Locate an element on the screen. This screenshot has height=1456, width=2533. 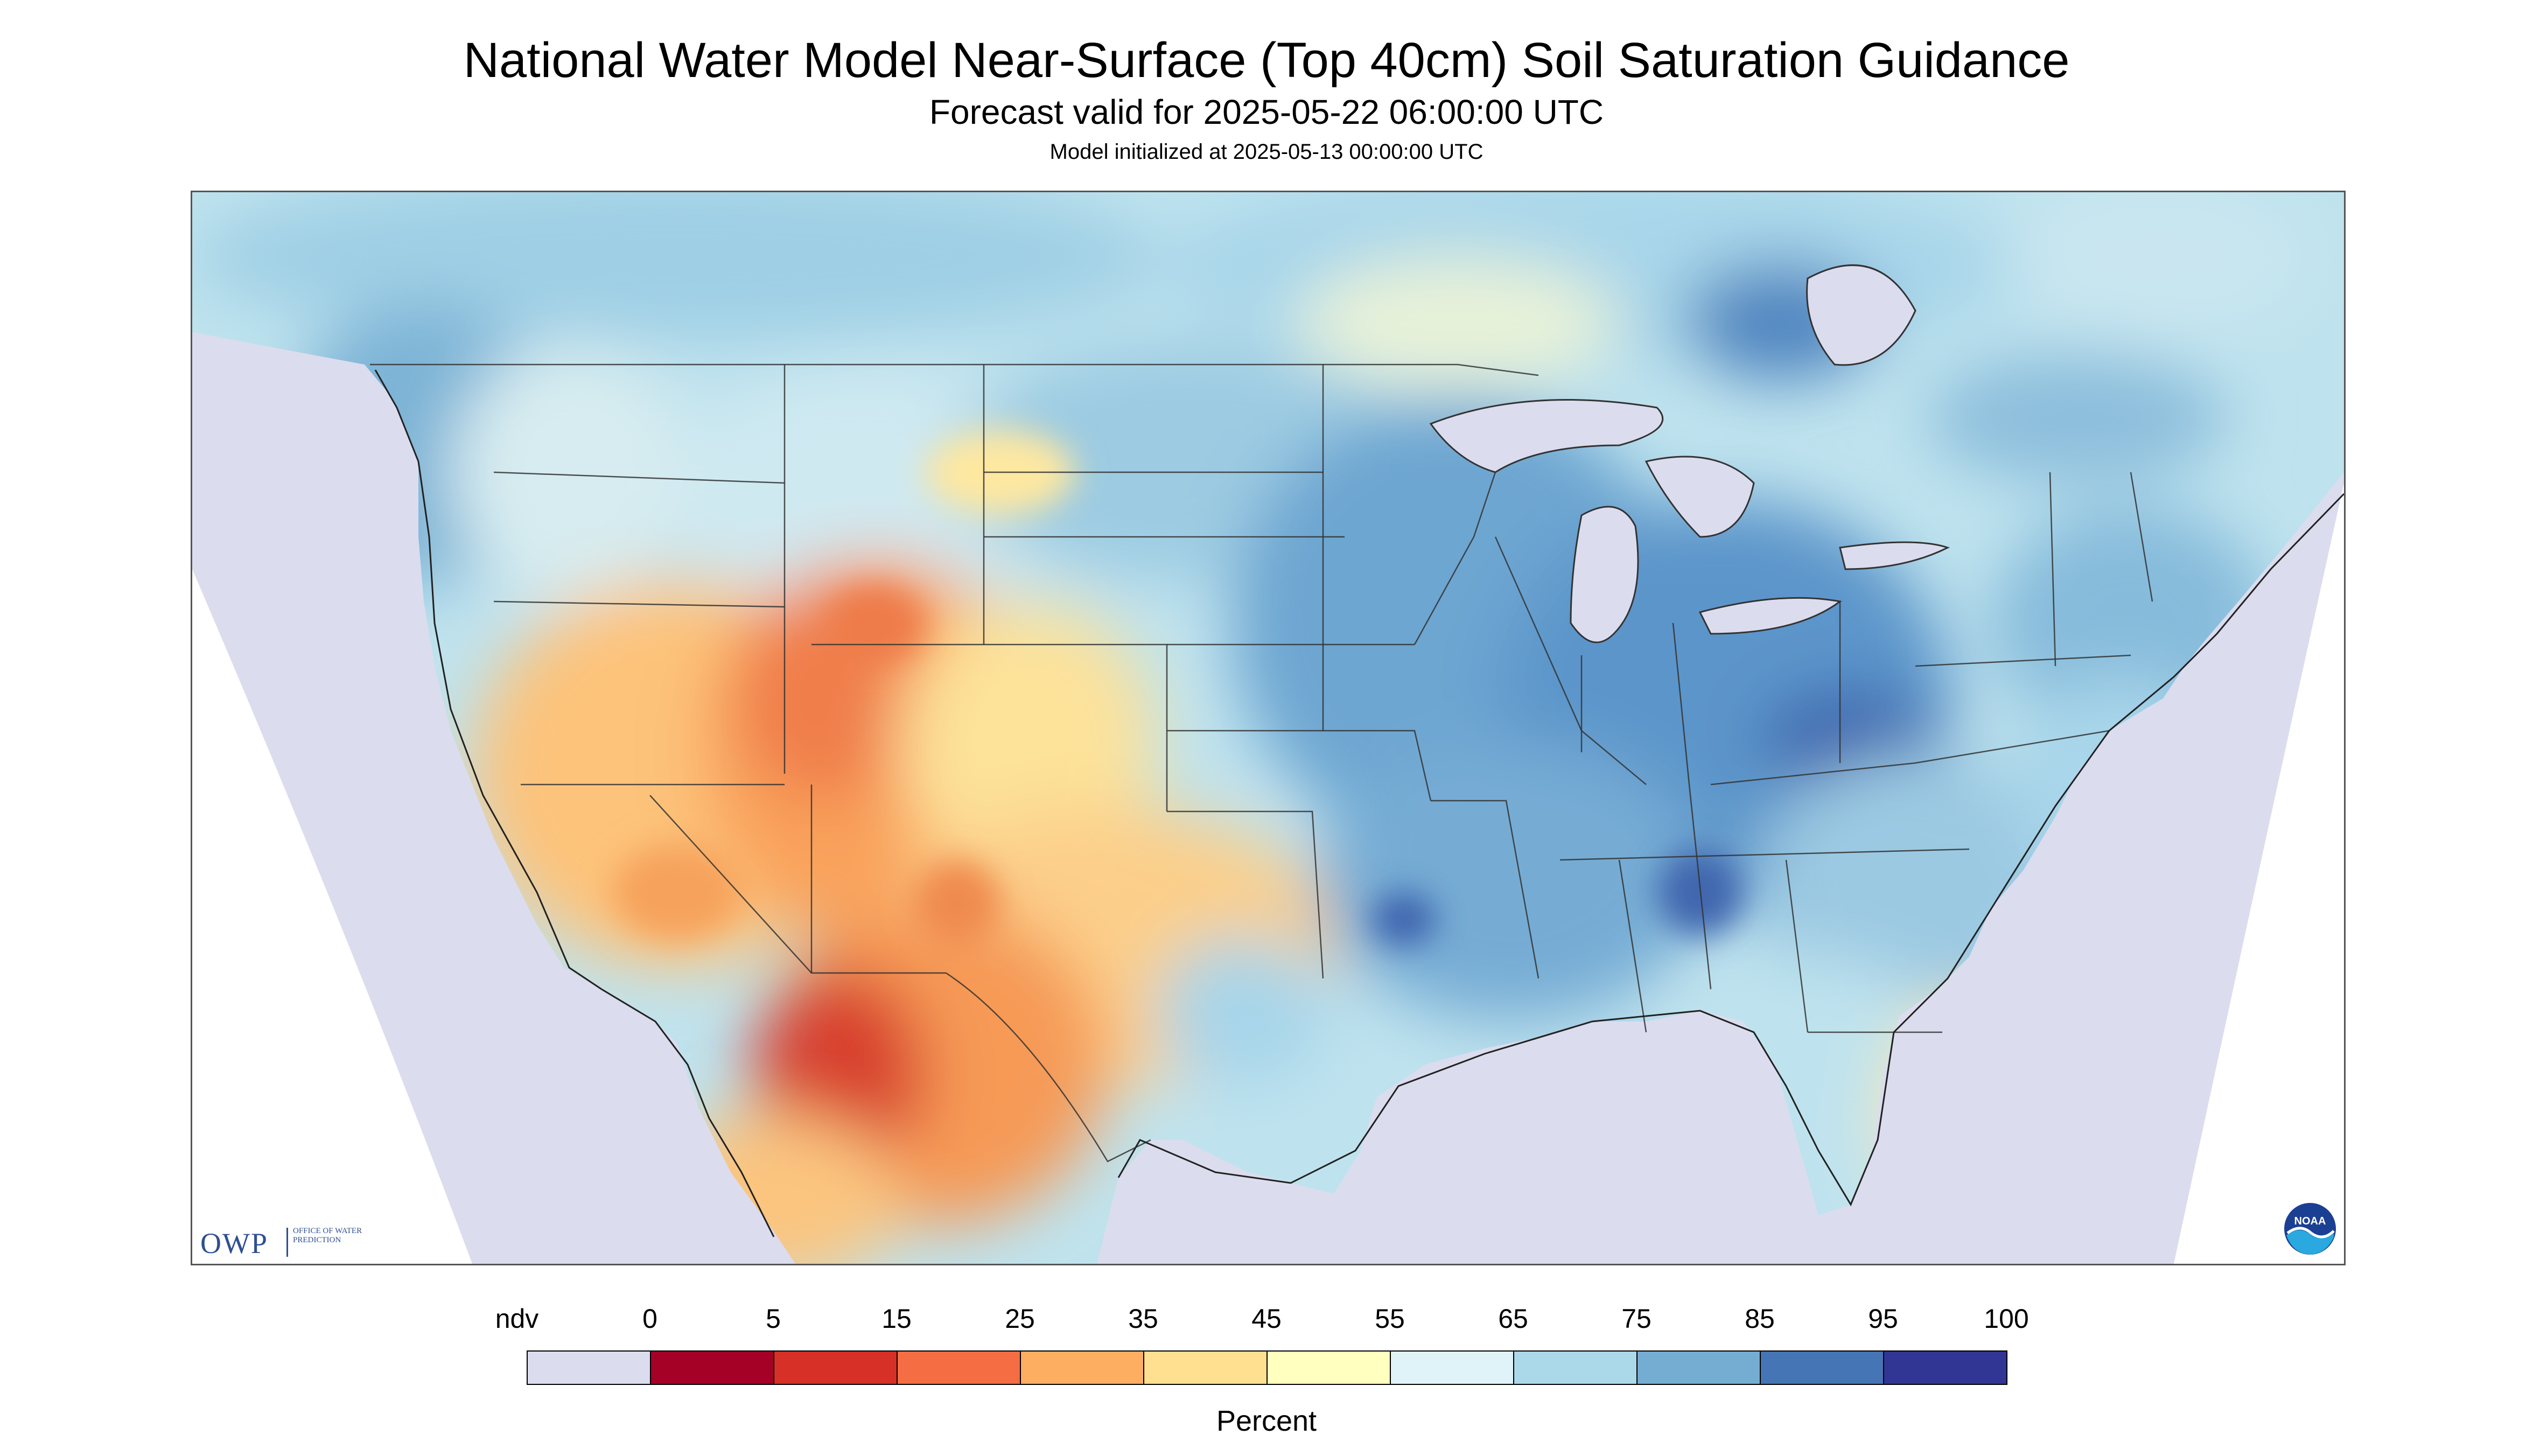
owp-logo-divider is located at coordinates (287, 1242).